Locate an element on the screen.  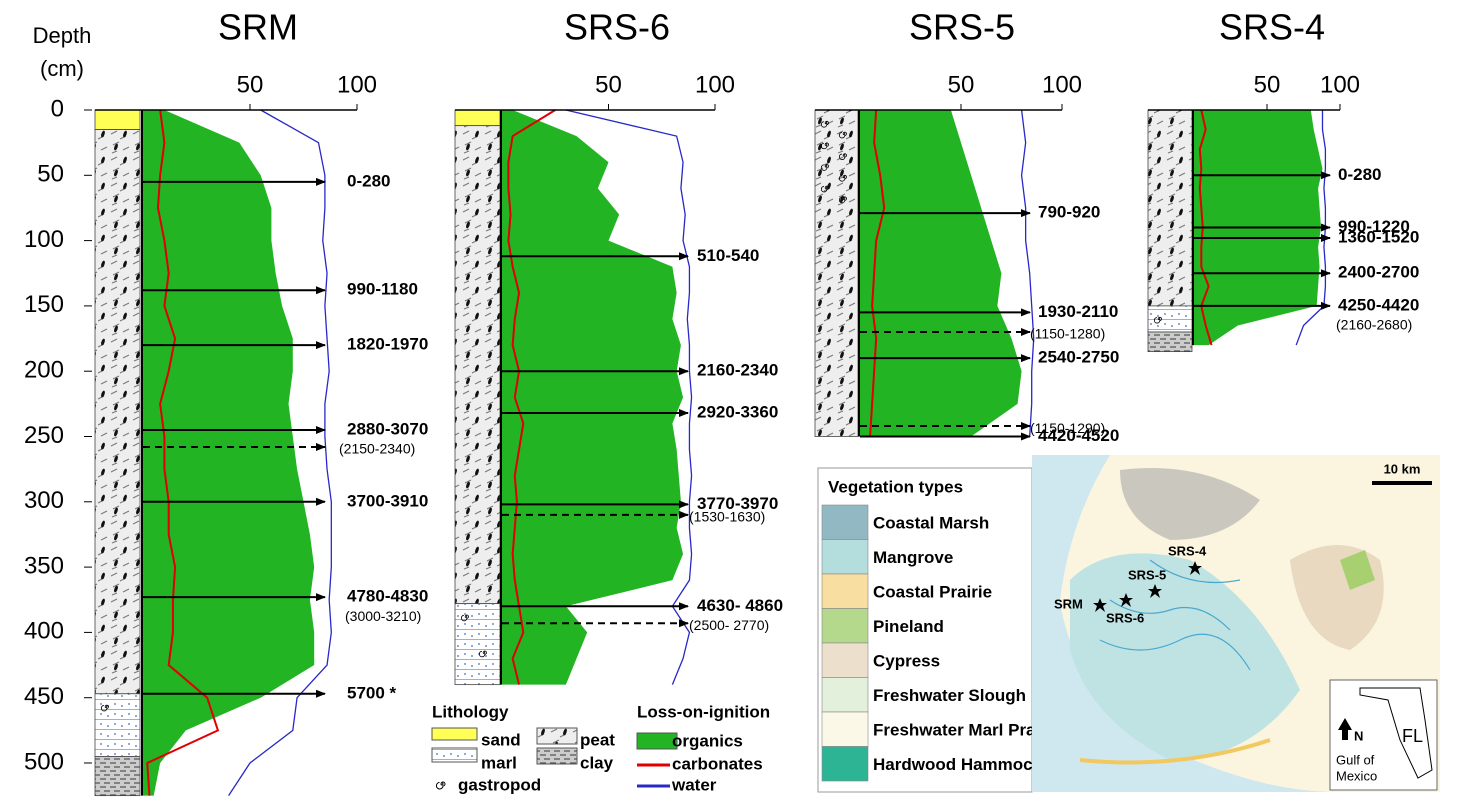
depth-title: Depth is located at coordinates (62, 35).